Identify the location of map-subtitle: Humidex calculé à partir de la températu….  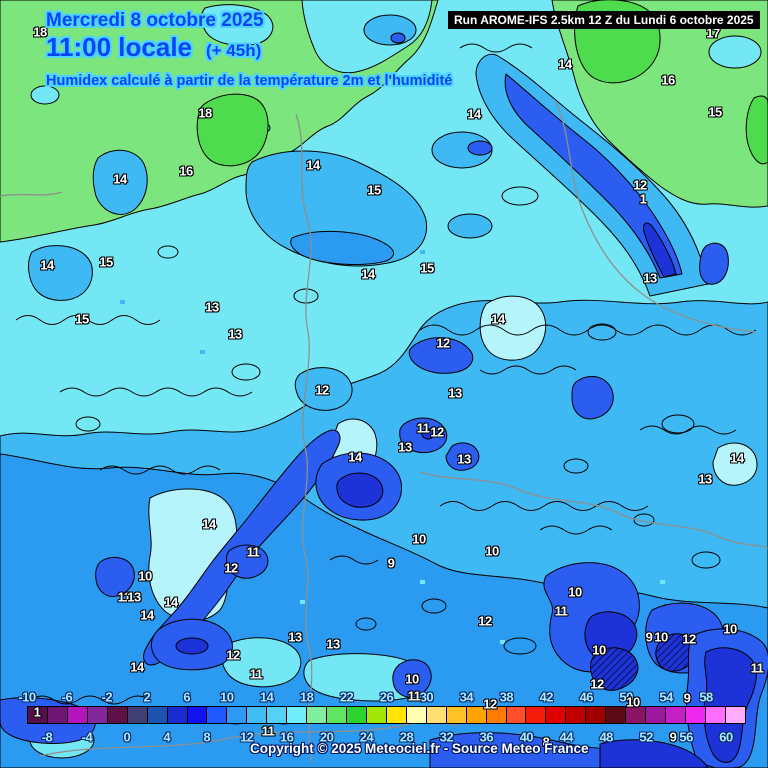
(249, 81).